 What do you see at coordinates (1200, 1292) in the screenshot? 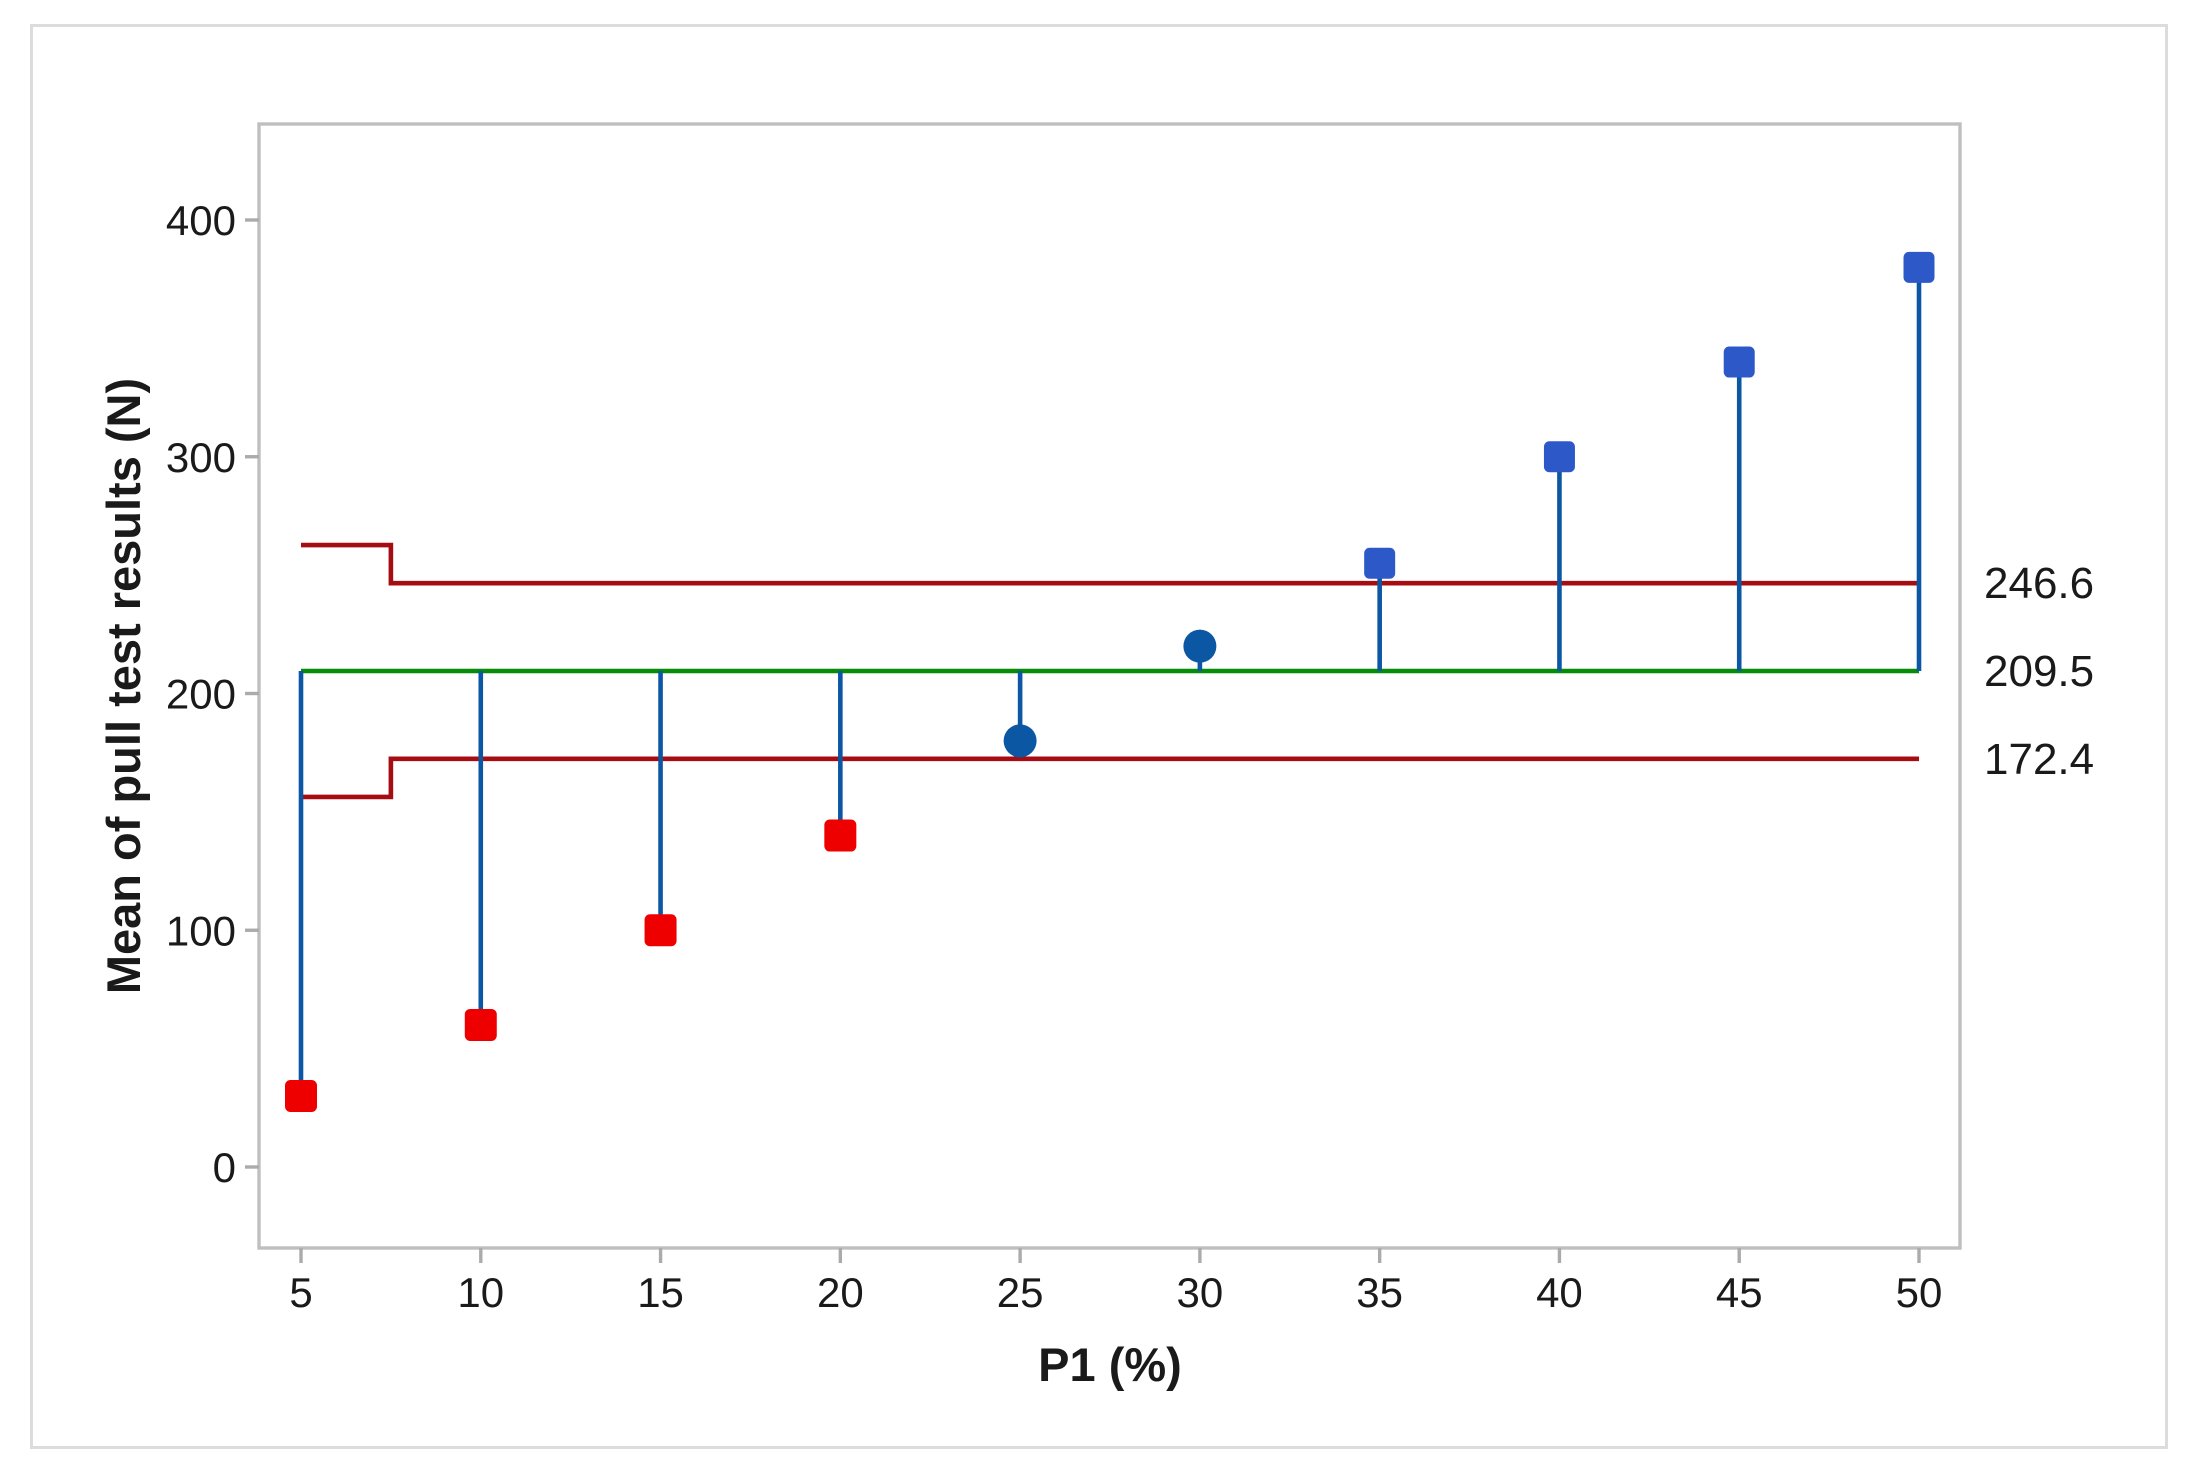
I see `x-tick-label: 30` at bounding box center [1200, 1292].